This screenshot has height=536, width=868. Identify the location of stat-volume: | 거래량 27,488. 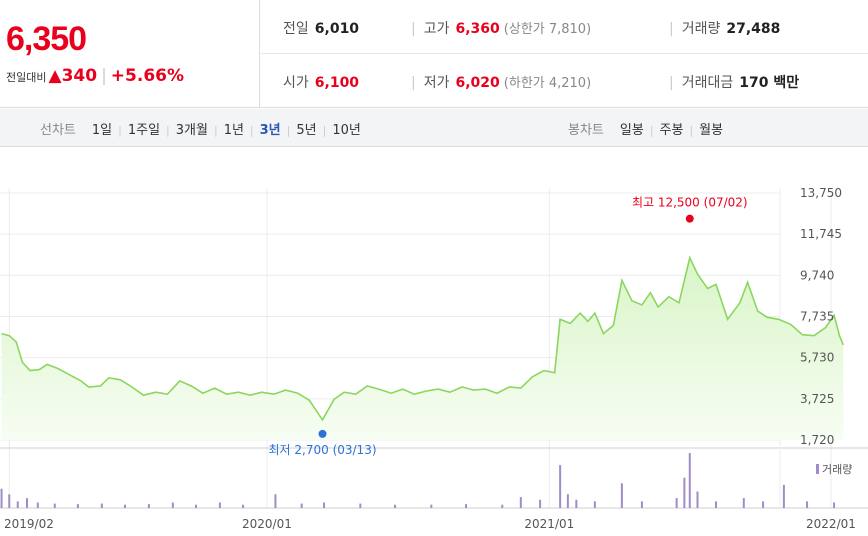
(724, 28).